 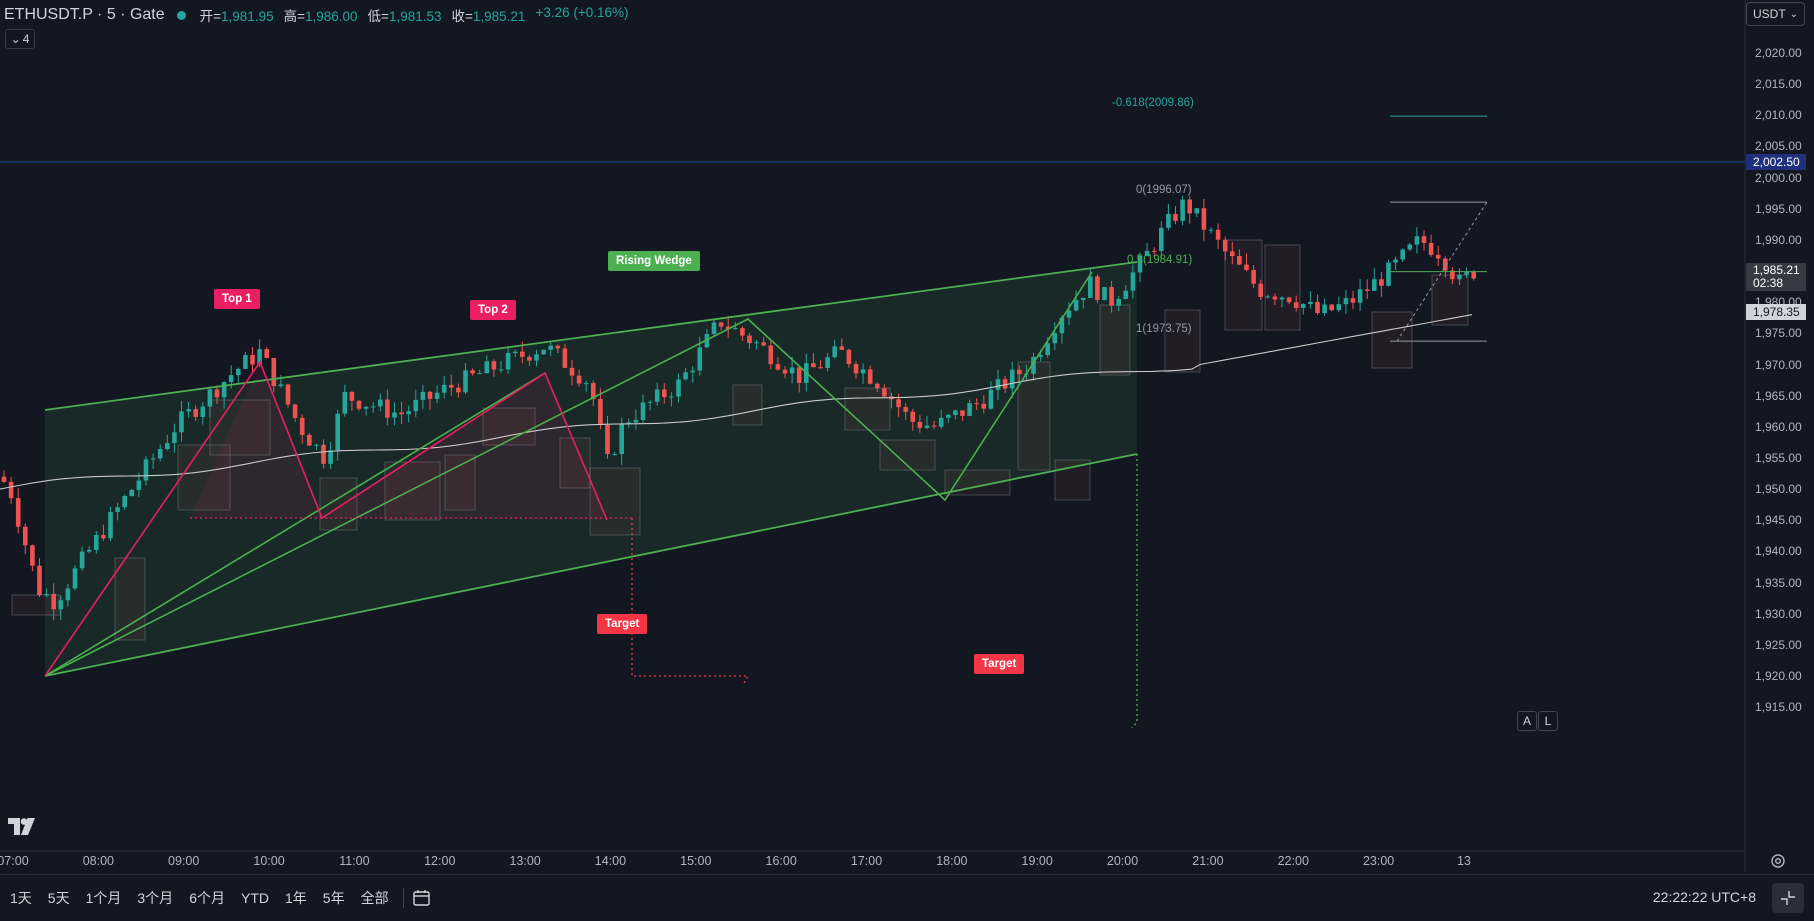 I want to click on maximize-chart-button, so click(x=1788, y=898).